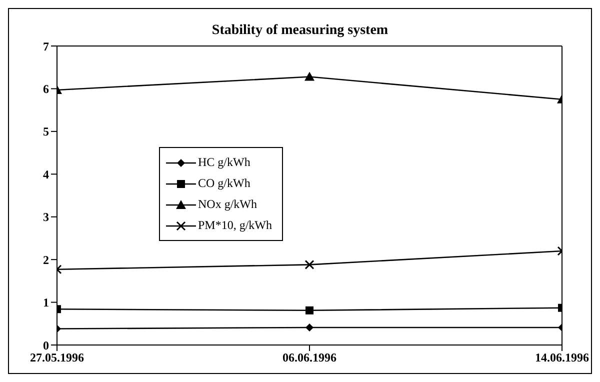  What do you see at coordinates (46, 174) in the screenshot?
I see `y-tick-label: 4` at bounding box center [46, 174].